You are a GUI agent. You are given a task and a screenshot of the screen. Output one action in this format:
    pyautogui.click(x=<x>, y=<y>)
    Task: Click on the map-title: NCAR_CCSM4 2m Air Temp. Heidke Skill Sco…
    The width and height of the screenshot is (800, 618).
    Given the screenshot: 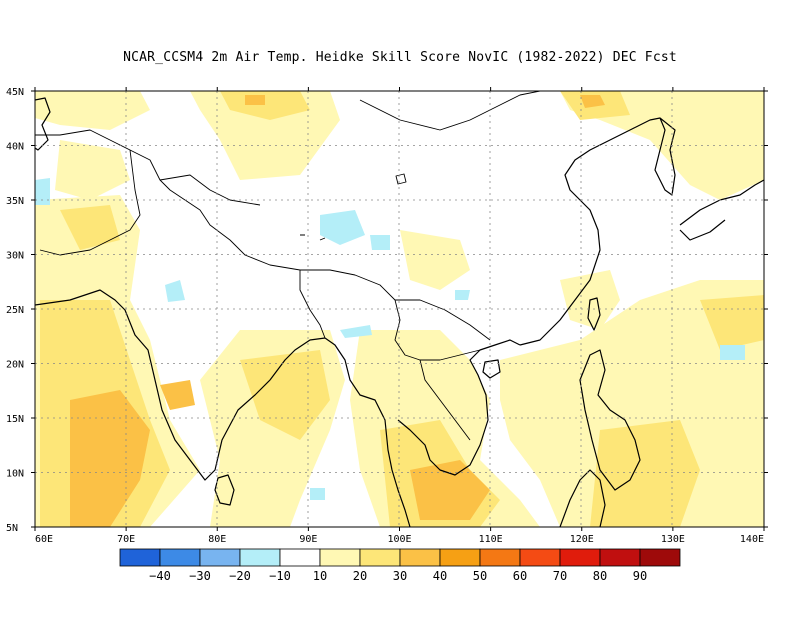 What is the action you would take?
    pyautogui.click(x=400, y=57)
    